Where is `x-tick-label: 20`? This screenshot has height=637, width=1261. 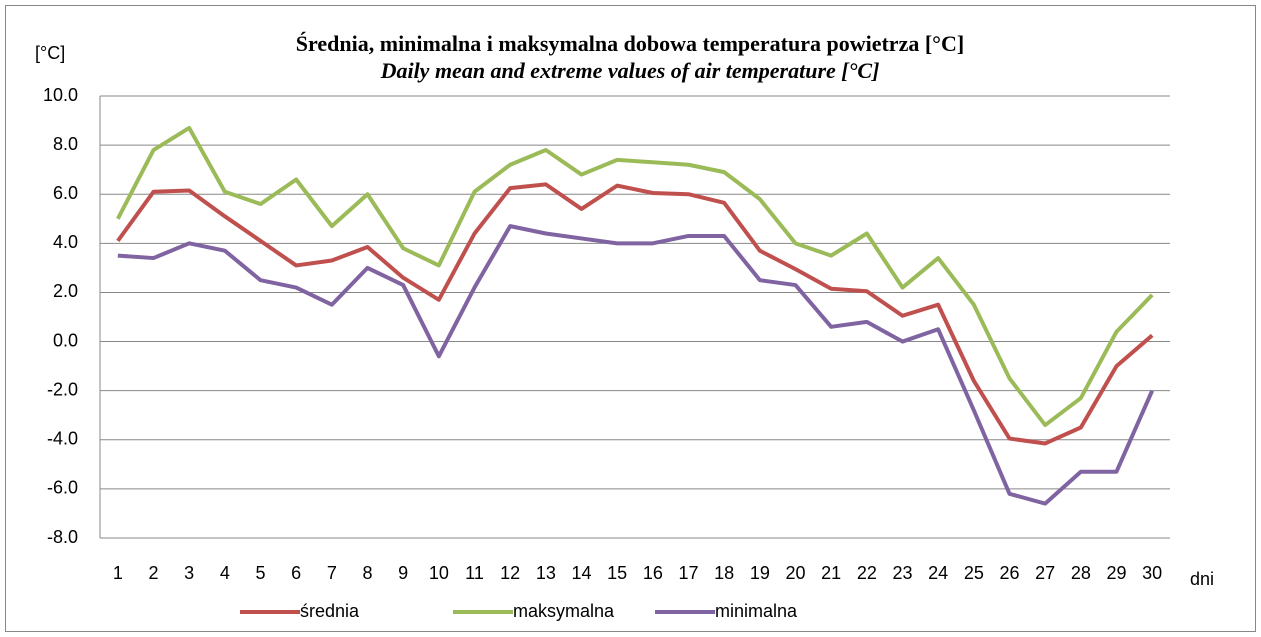
x-tick-label: 20 is located at coordinates (795, 573).